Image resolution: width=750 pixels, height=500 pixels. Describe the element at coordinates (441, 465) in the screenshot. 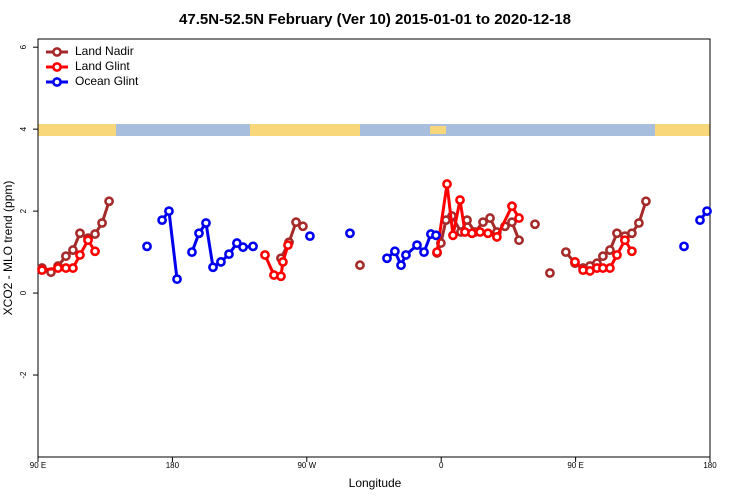

I see `x-tick-label: 0` at that location.